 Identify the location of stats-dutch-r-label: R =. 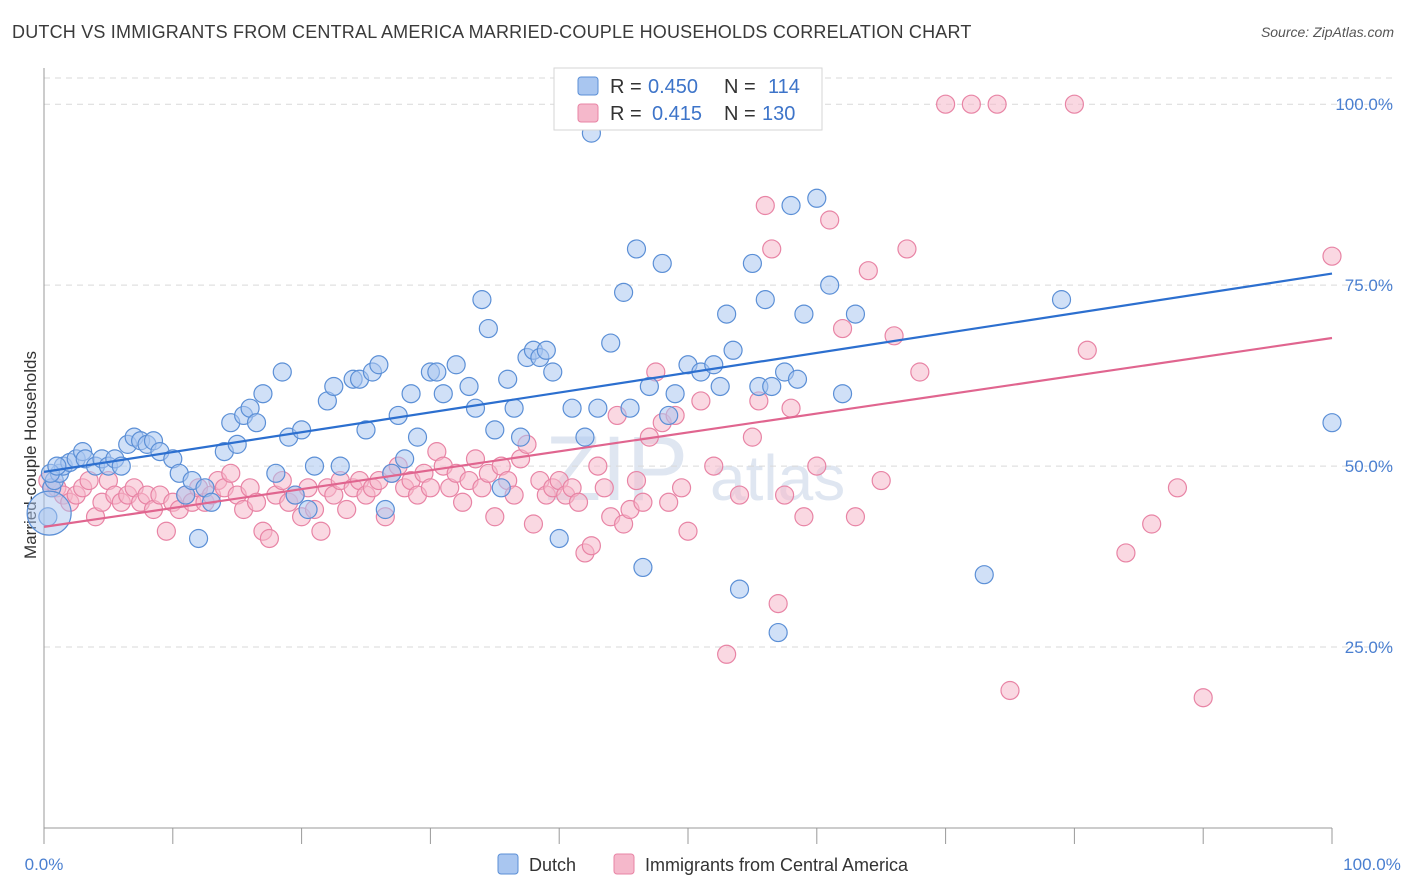
(626, 87).